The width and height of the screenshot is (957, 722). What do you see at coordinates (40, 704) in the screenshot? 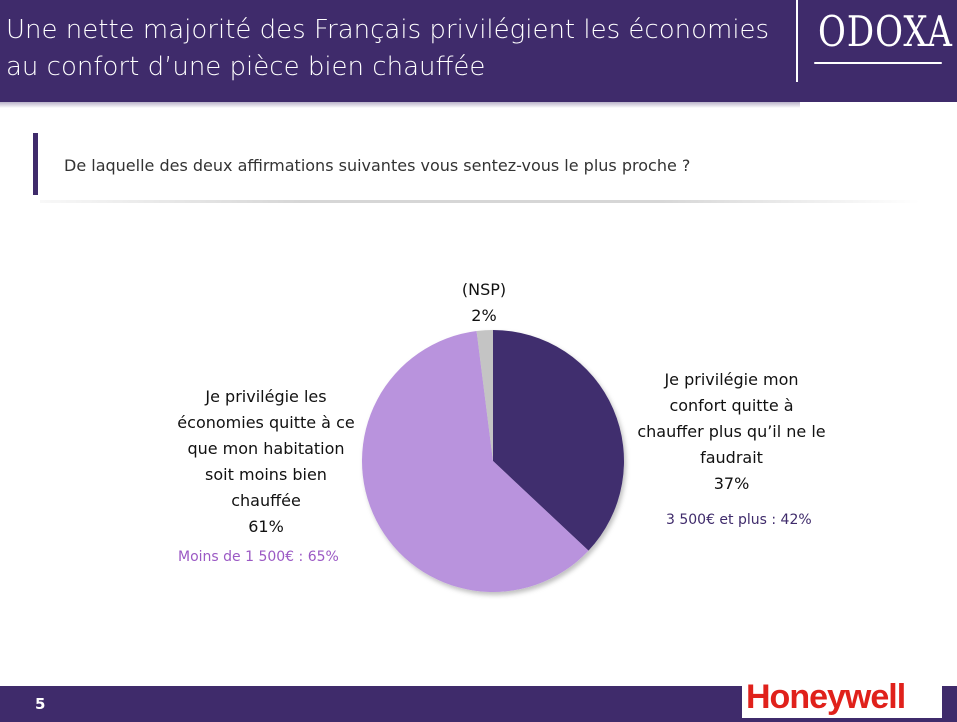
I see `page-number: 5` at bounding box center [40, 704].